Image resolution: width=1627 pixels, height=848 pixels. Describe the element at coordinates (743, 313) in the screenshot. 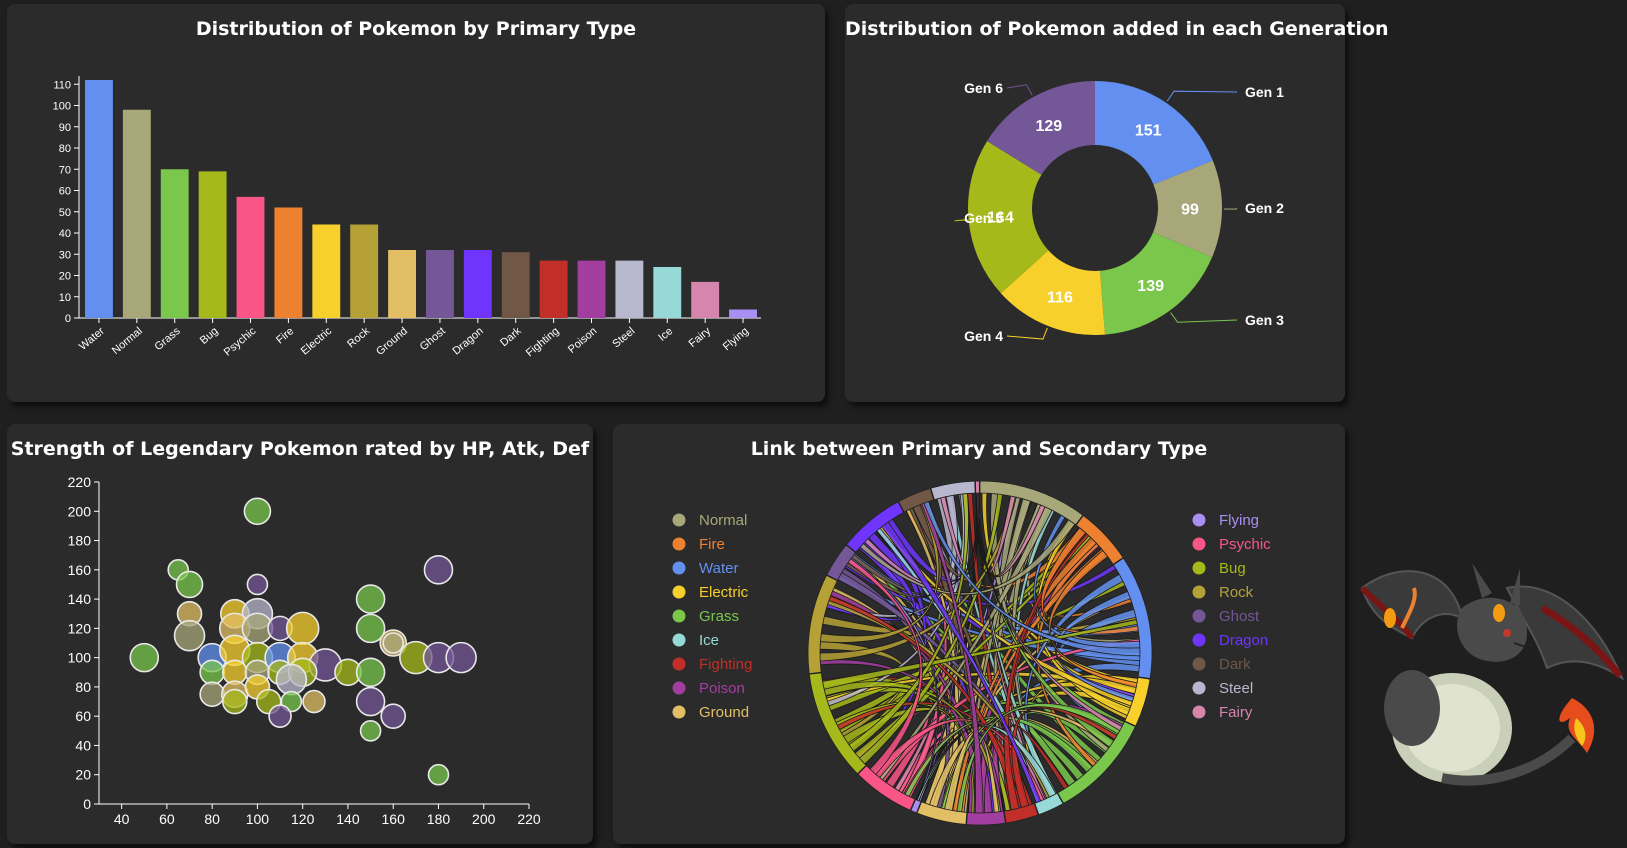

I see `bar-flying` at that location.